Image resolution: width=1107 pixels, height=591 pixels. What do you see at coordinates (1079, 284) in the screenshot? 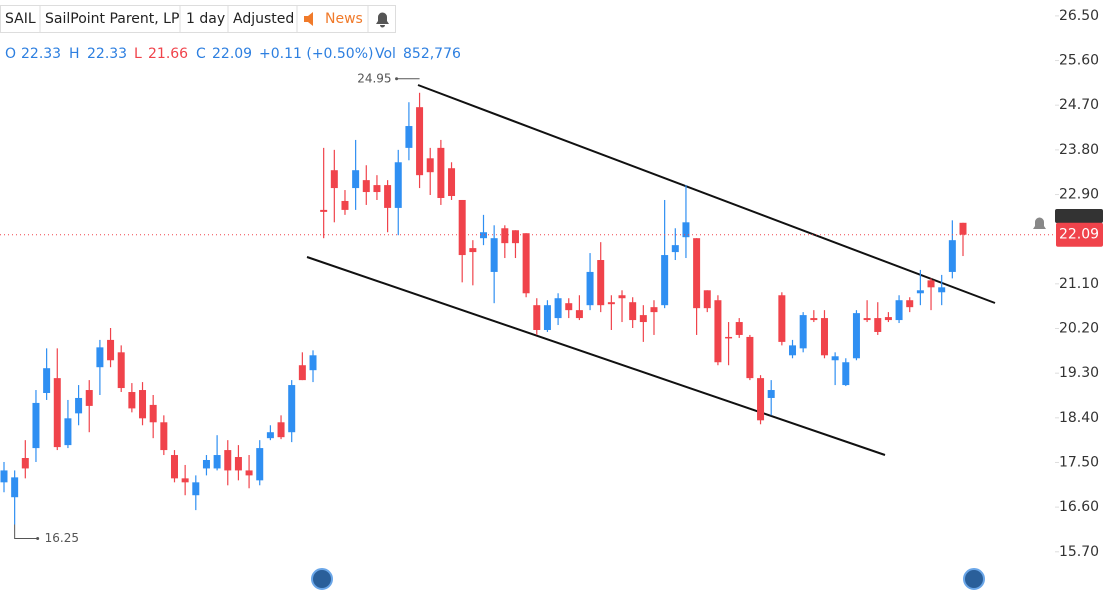
I see `y-tick-label: 21.10` at bounding box center [1079, 284].